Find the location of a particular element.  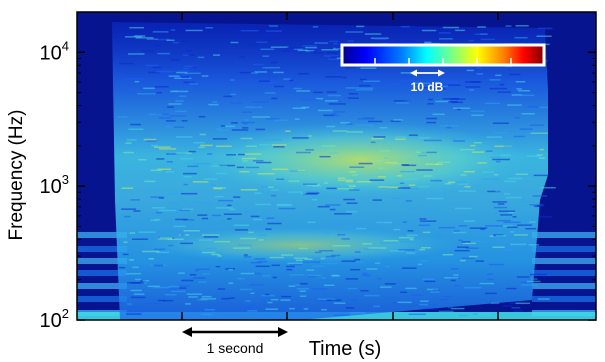

colorbar-scale-arrowhead-right is located at coordinates (441, 73).